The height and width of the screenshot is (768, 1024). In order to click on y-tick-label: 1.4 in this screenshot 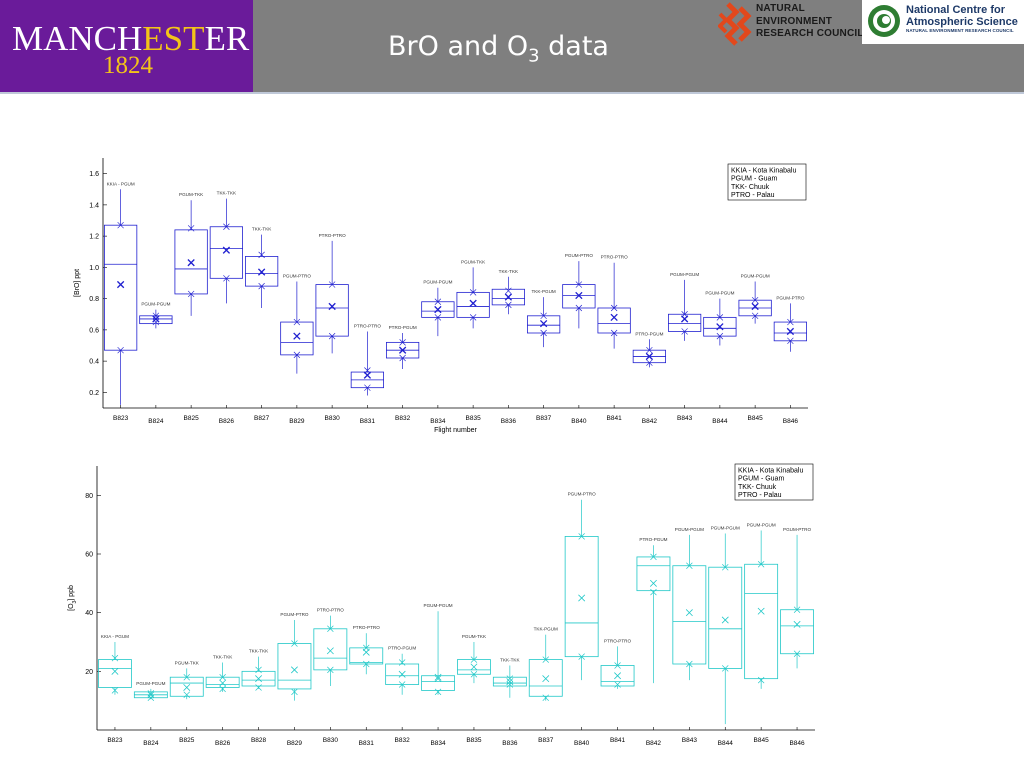, I will do `click(94, 205)`.